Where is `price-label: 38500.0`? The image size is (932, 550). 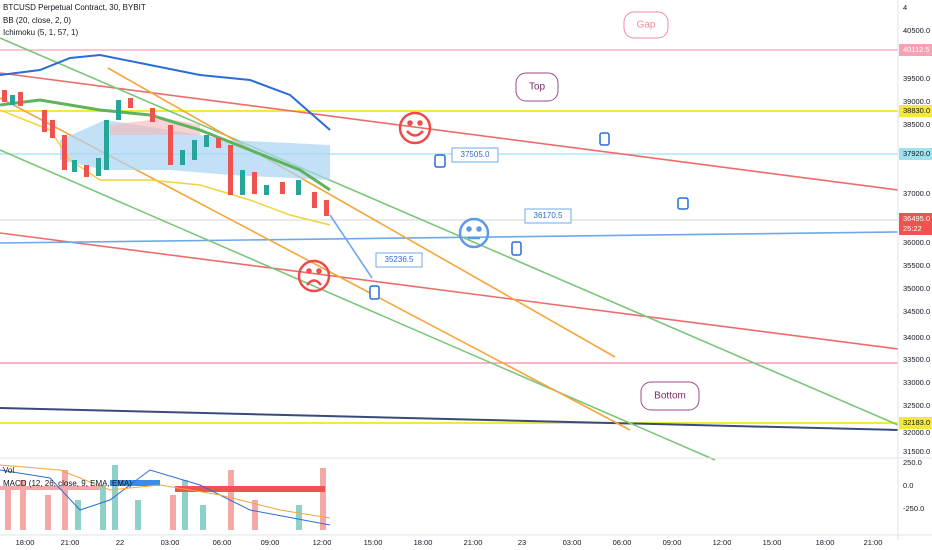 price-label: 38500.0 is located at coordinates (916, 124).